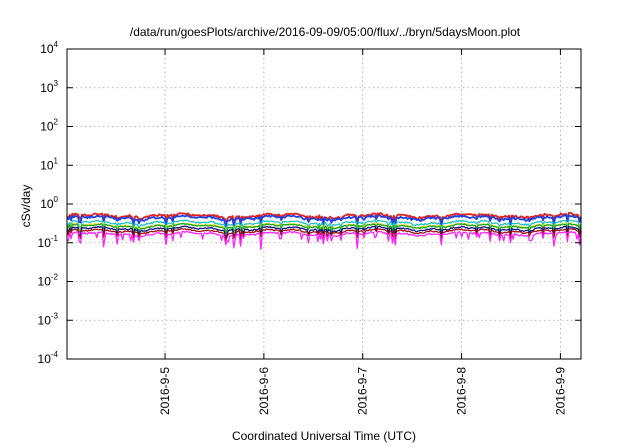  What do you see at coordinates (363, 391) in the screenshot?
I see `x-tick-label: 2016-9-7` at bounding box center [363, 391].